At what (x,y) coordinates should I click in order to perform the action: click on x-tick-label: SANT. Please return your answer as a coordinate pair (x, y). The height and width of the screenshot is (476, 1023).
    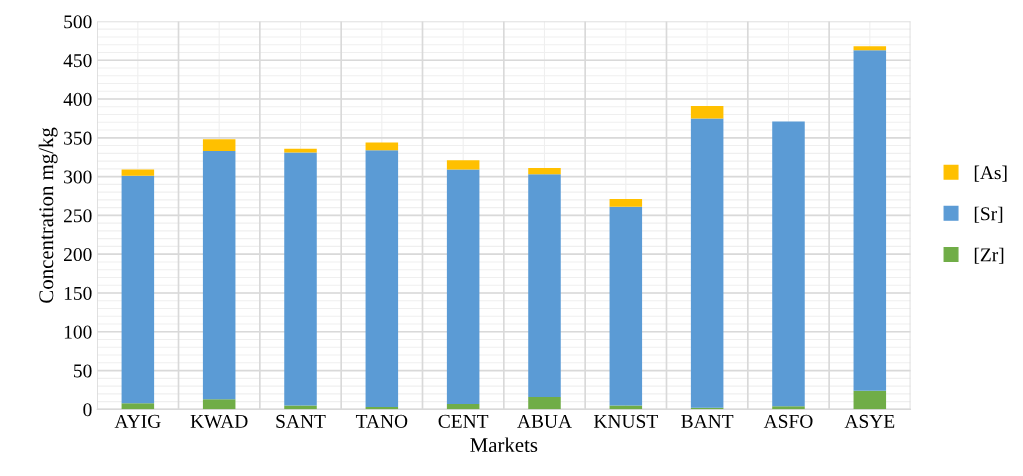
    Looking at the image, I should click on (301, 421).